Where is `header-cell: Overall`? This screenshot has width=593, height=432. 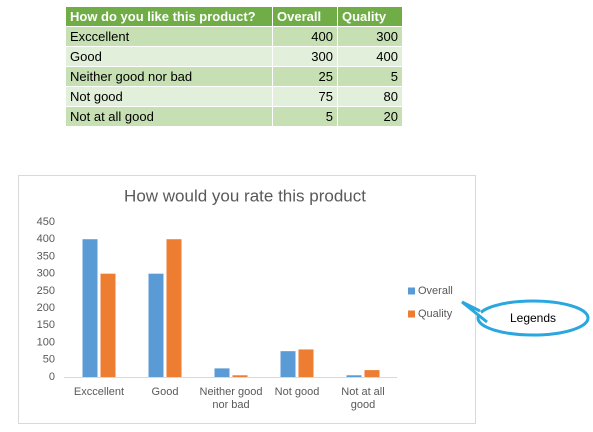 header-cell: Overall is located at coordinates (305, 17).